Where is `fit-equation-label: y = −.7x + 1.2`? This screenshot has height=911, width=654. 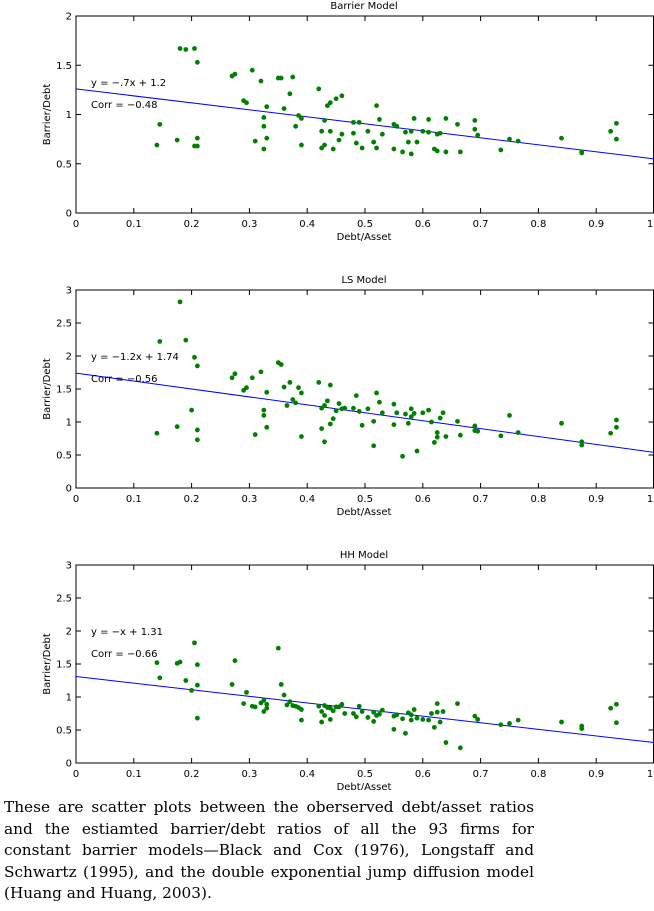
fit-equation-label: y = −.7x + 1.2 is located at coordinates (128, 83).